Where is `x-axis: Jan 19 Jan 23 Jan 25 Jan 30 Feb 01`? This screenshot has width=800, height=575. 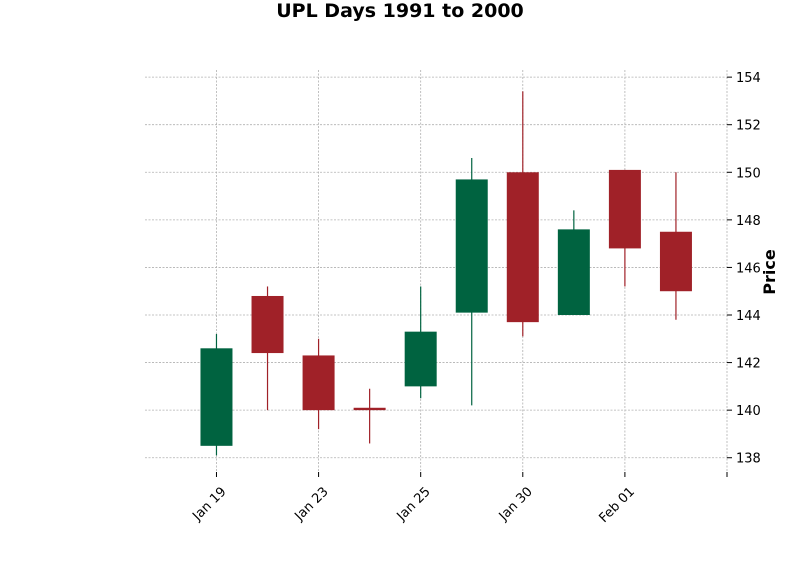
x-axis: Jan 19 Jan 23 Jan 25 Jan 30 Feb 01 is located at coordinates (458, 499).